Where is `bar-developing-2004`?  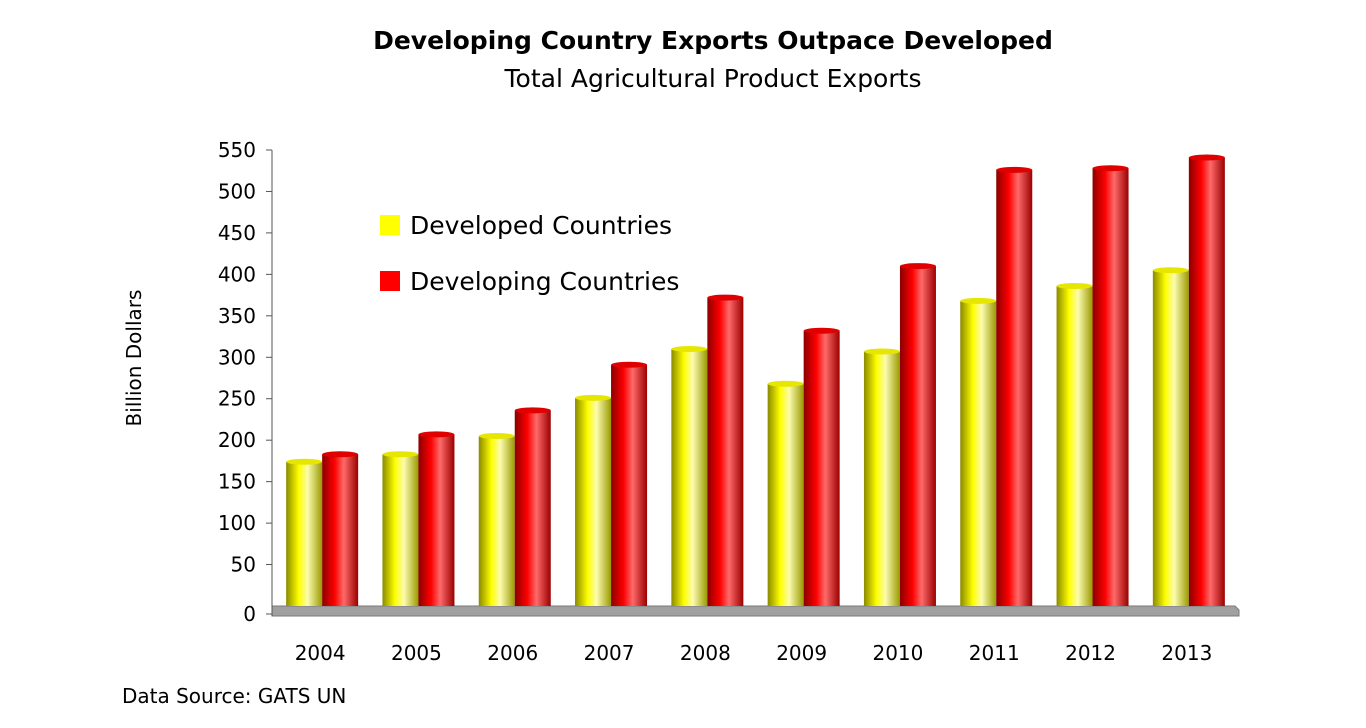
bar-developing-2004 is located at coordinates (340, 530).